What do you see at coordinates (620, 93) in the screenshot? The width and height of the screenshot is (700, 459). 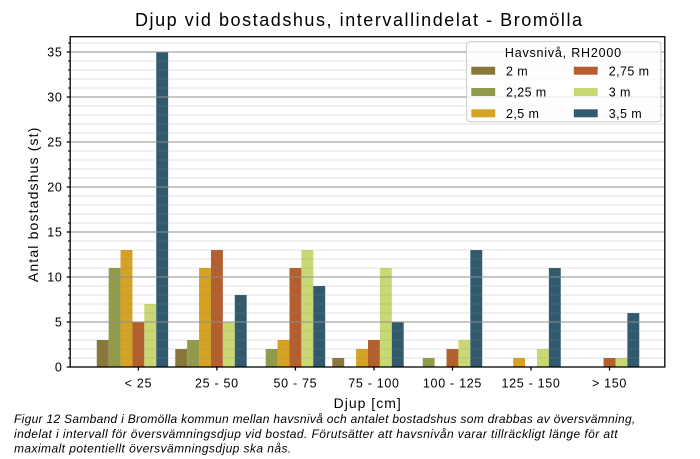 I see `svg-text: 3 m` at bounding box center [620, 93].